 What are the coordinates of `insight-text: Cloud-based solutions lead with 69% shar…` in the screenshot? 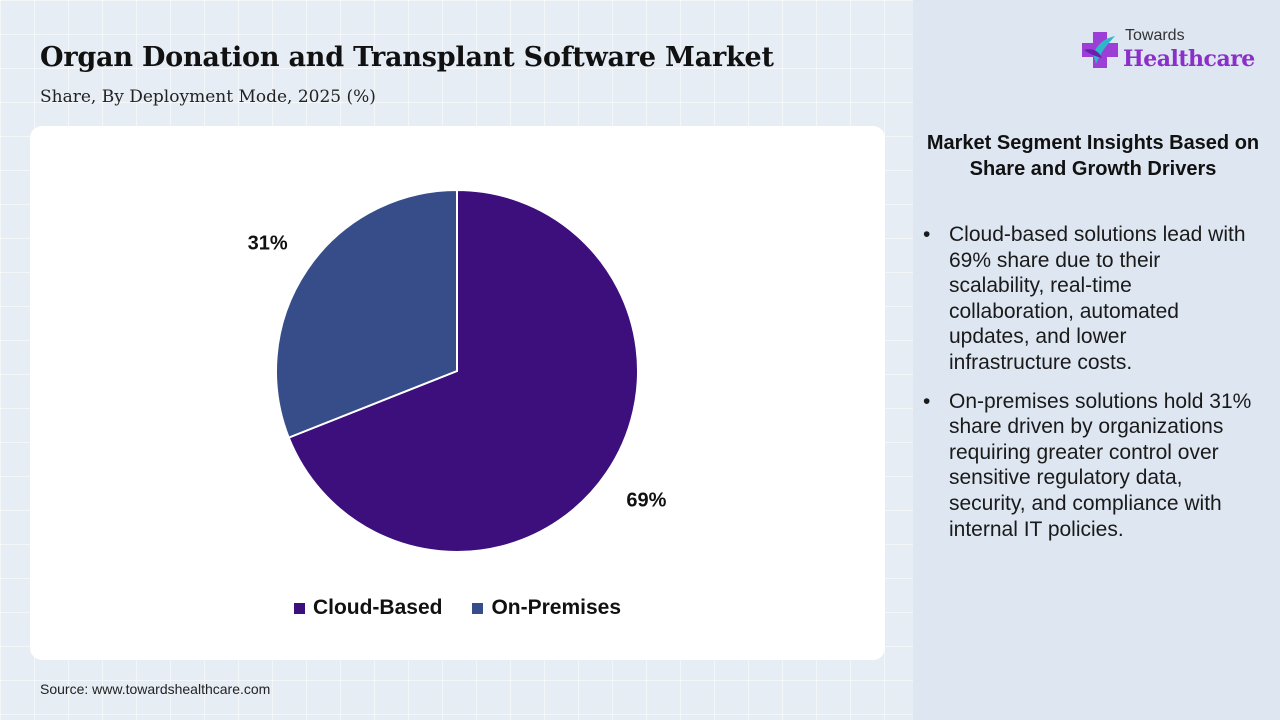 It's located at (1097, 298).